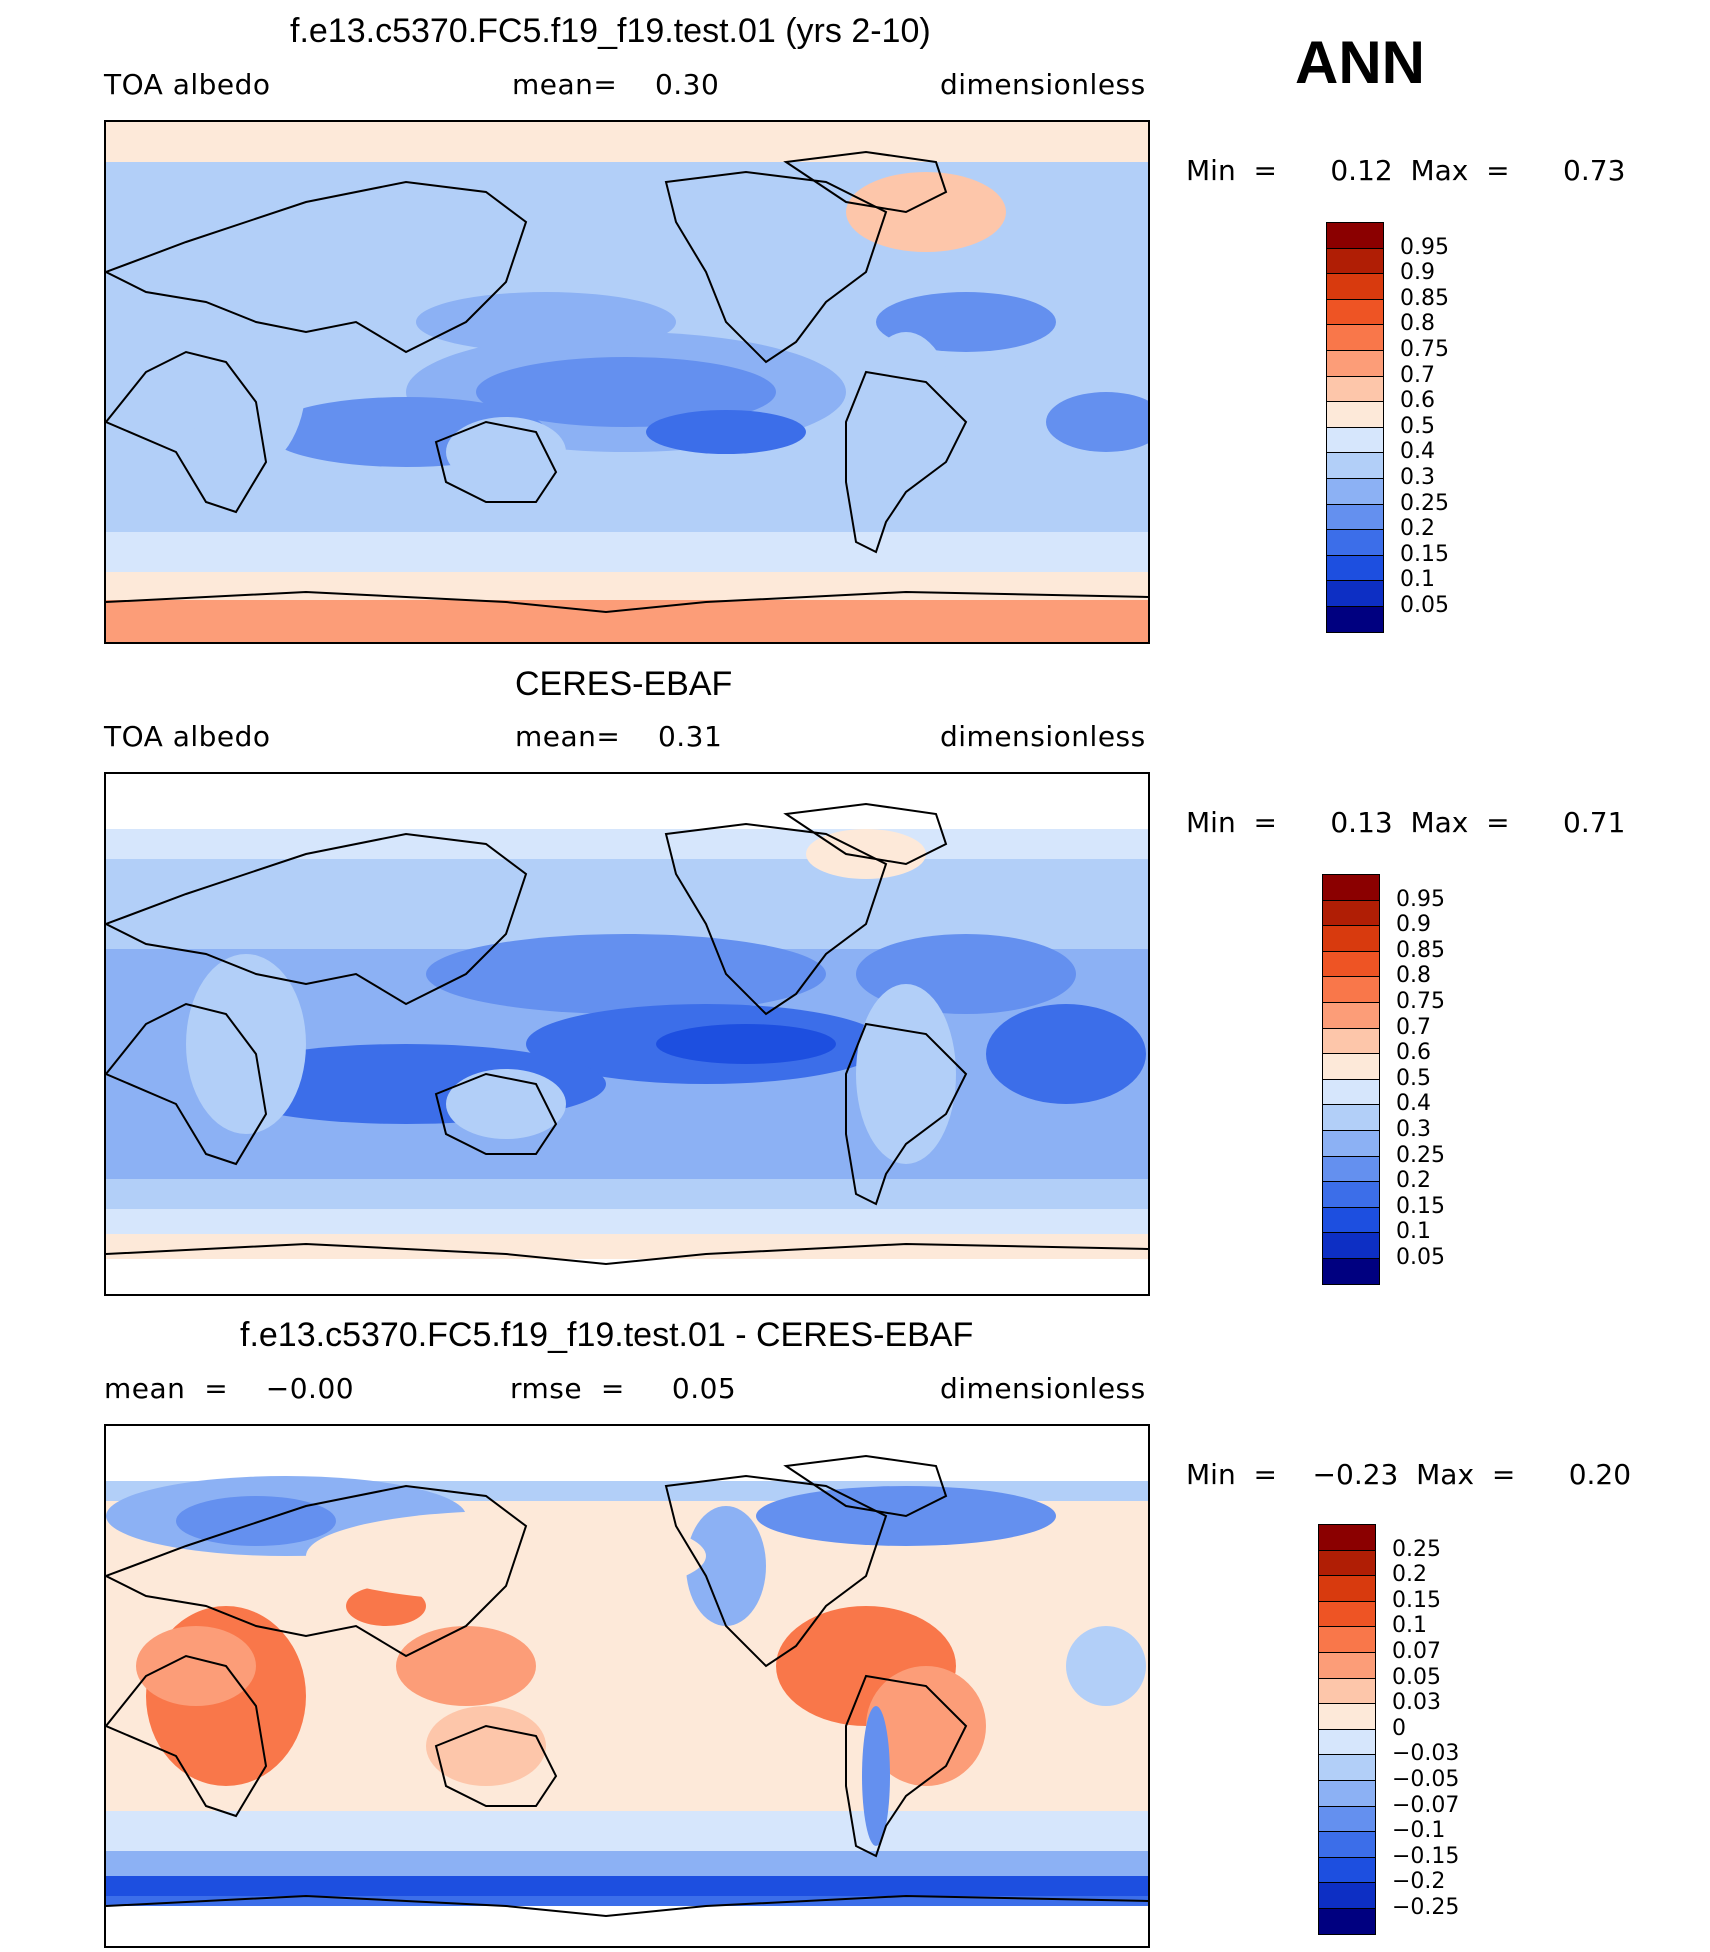 The width and height of the screenshot is (1710, 1952). What do you see at coordinates (1419, 1831) in the screenshot?
I see `colorbar-tick-label: −0.1` at bounding box center [1419, 1831].